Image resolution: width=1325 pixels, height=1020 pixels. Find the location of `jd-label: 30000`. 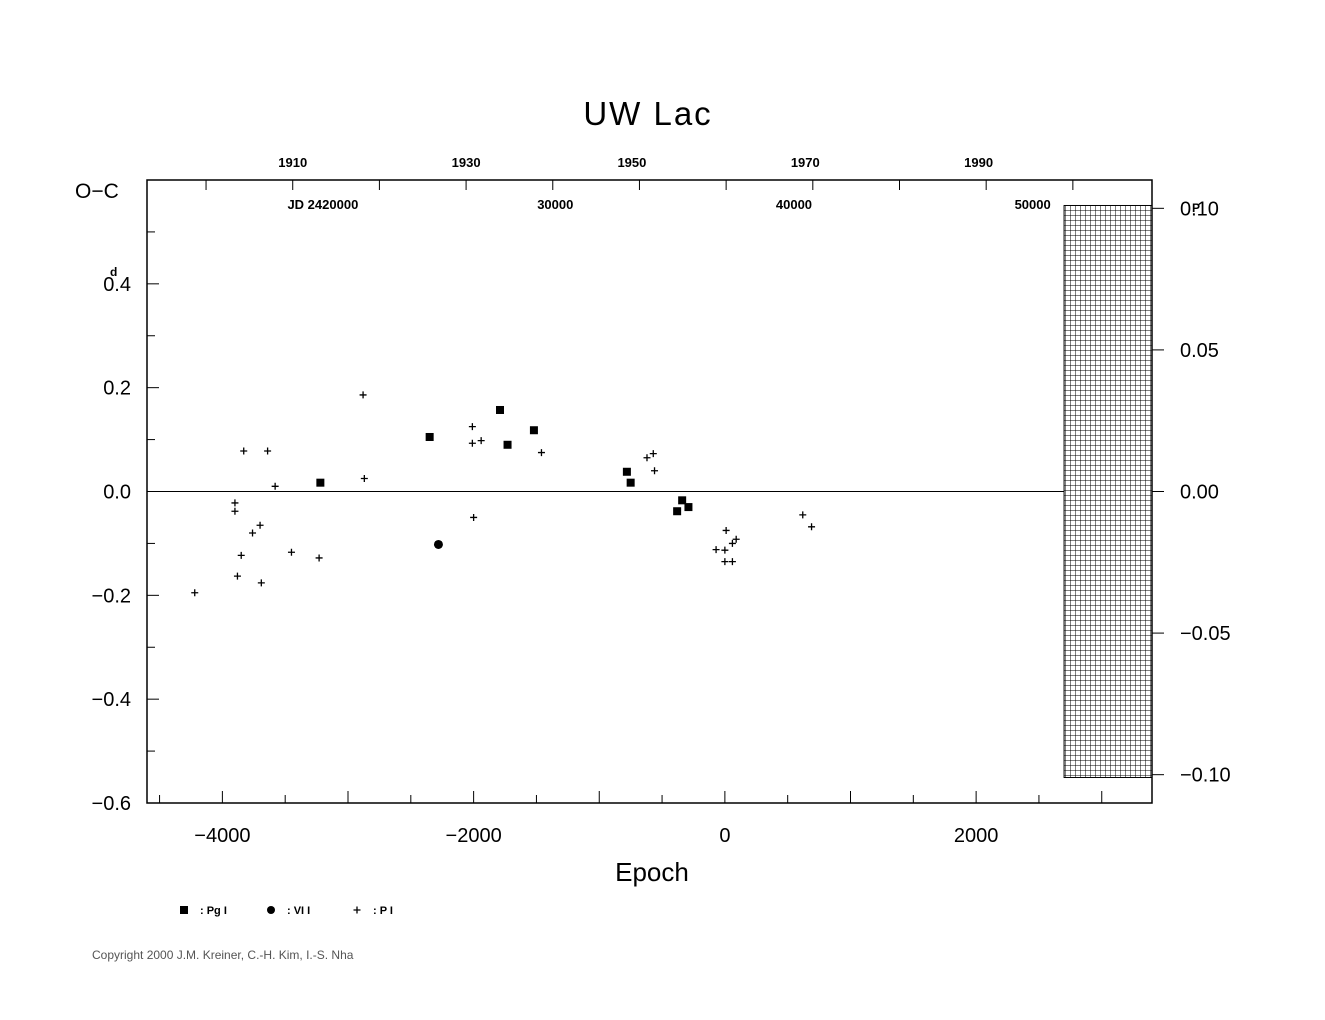

jd-label: 30000 is located at coordinates (555, 204).